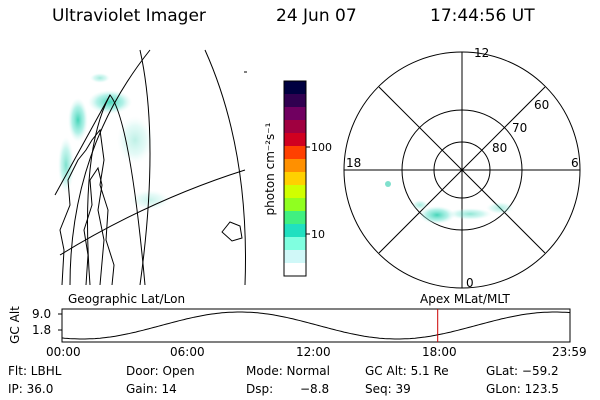 The image size is (600, 400). Describe the element at coordinates (270, 169) in the screenshot. I see `colorbar-units-label: photon cm⁻²s⁻¹` at that location.